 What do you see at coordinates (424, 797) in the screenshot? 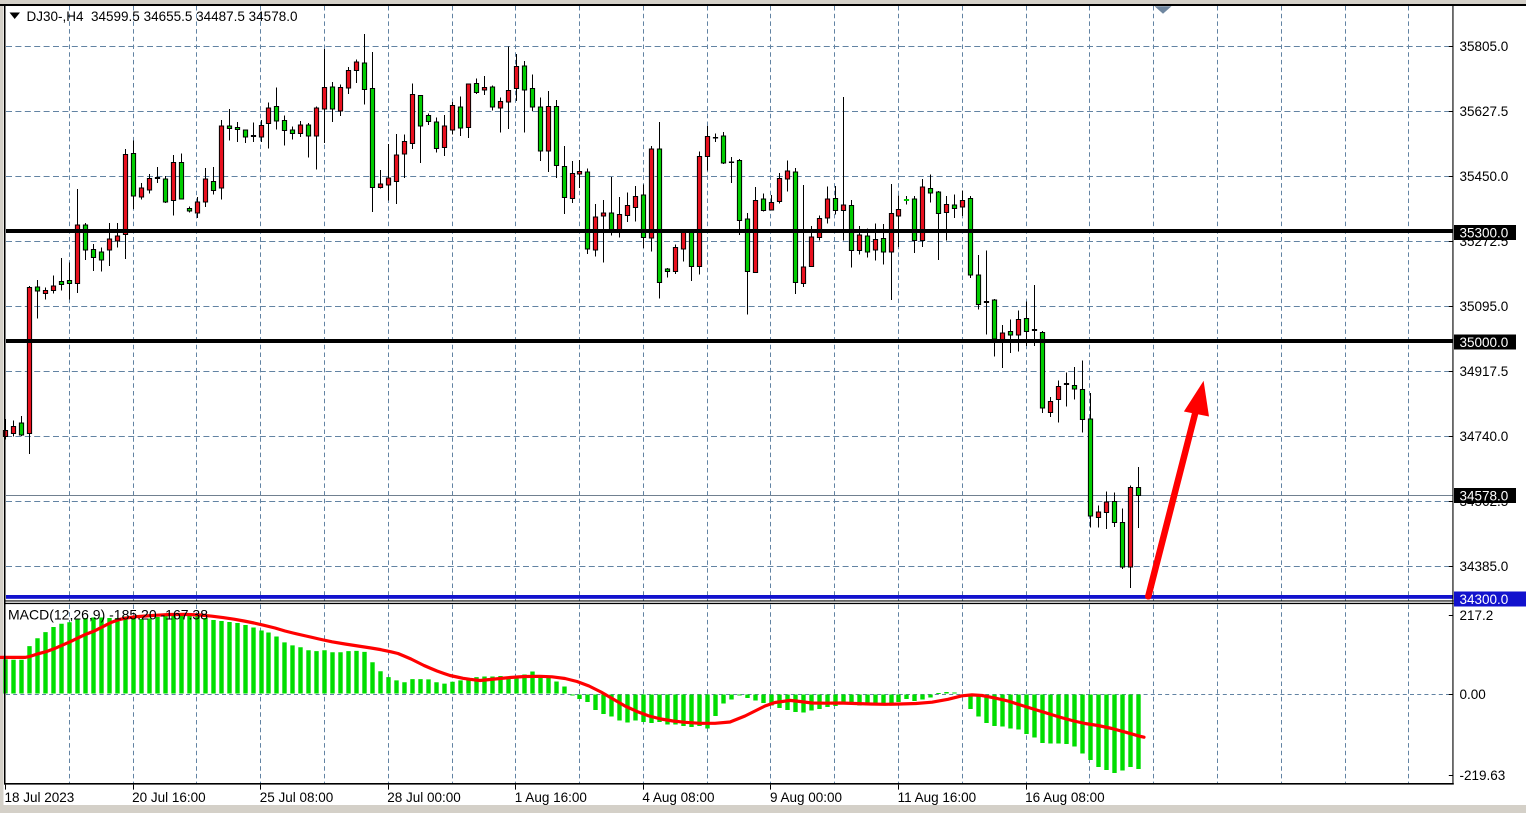
I see `svg-text: 28 Jul 00:00` at bounding box center [424, 797].